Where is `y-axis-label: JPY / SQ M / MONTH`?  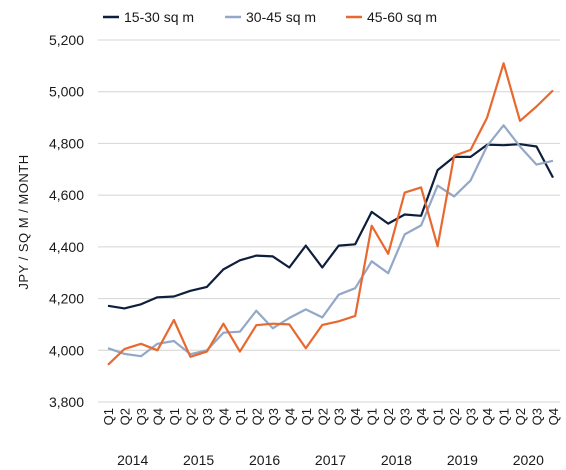
y-axis-label: JPY / SQ M / MONTH is located at coordinates (23, 221).